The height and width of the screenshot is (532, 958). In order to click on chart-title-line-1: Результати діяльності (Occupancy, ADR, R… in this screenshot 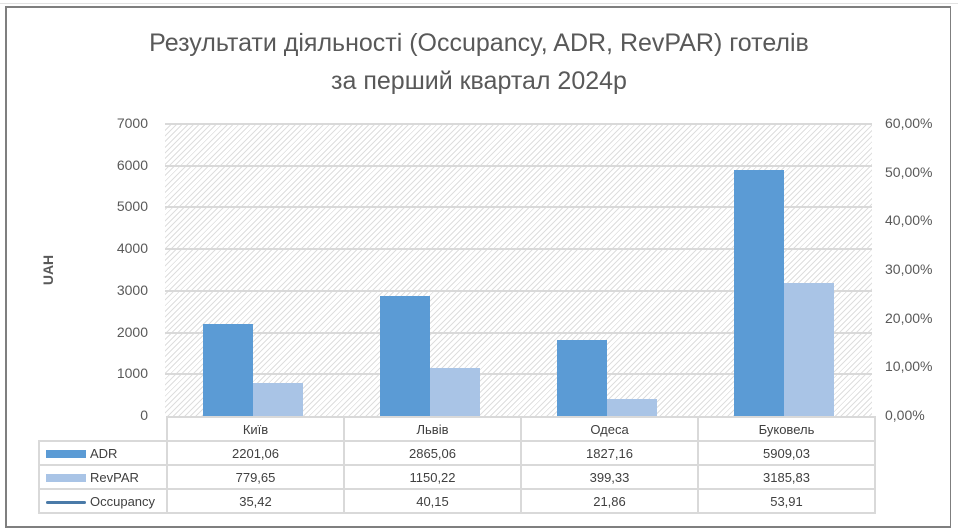, I will do `click(479, 43)`.